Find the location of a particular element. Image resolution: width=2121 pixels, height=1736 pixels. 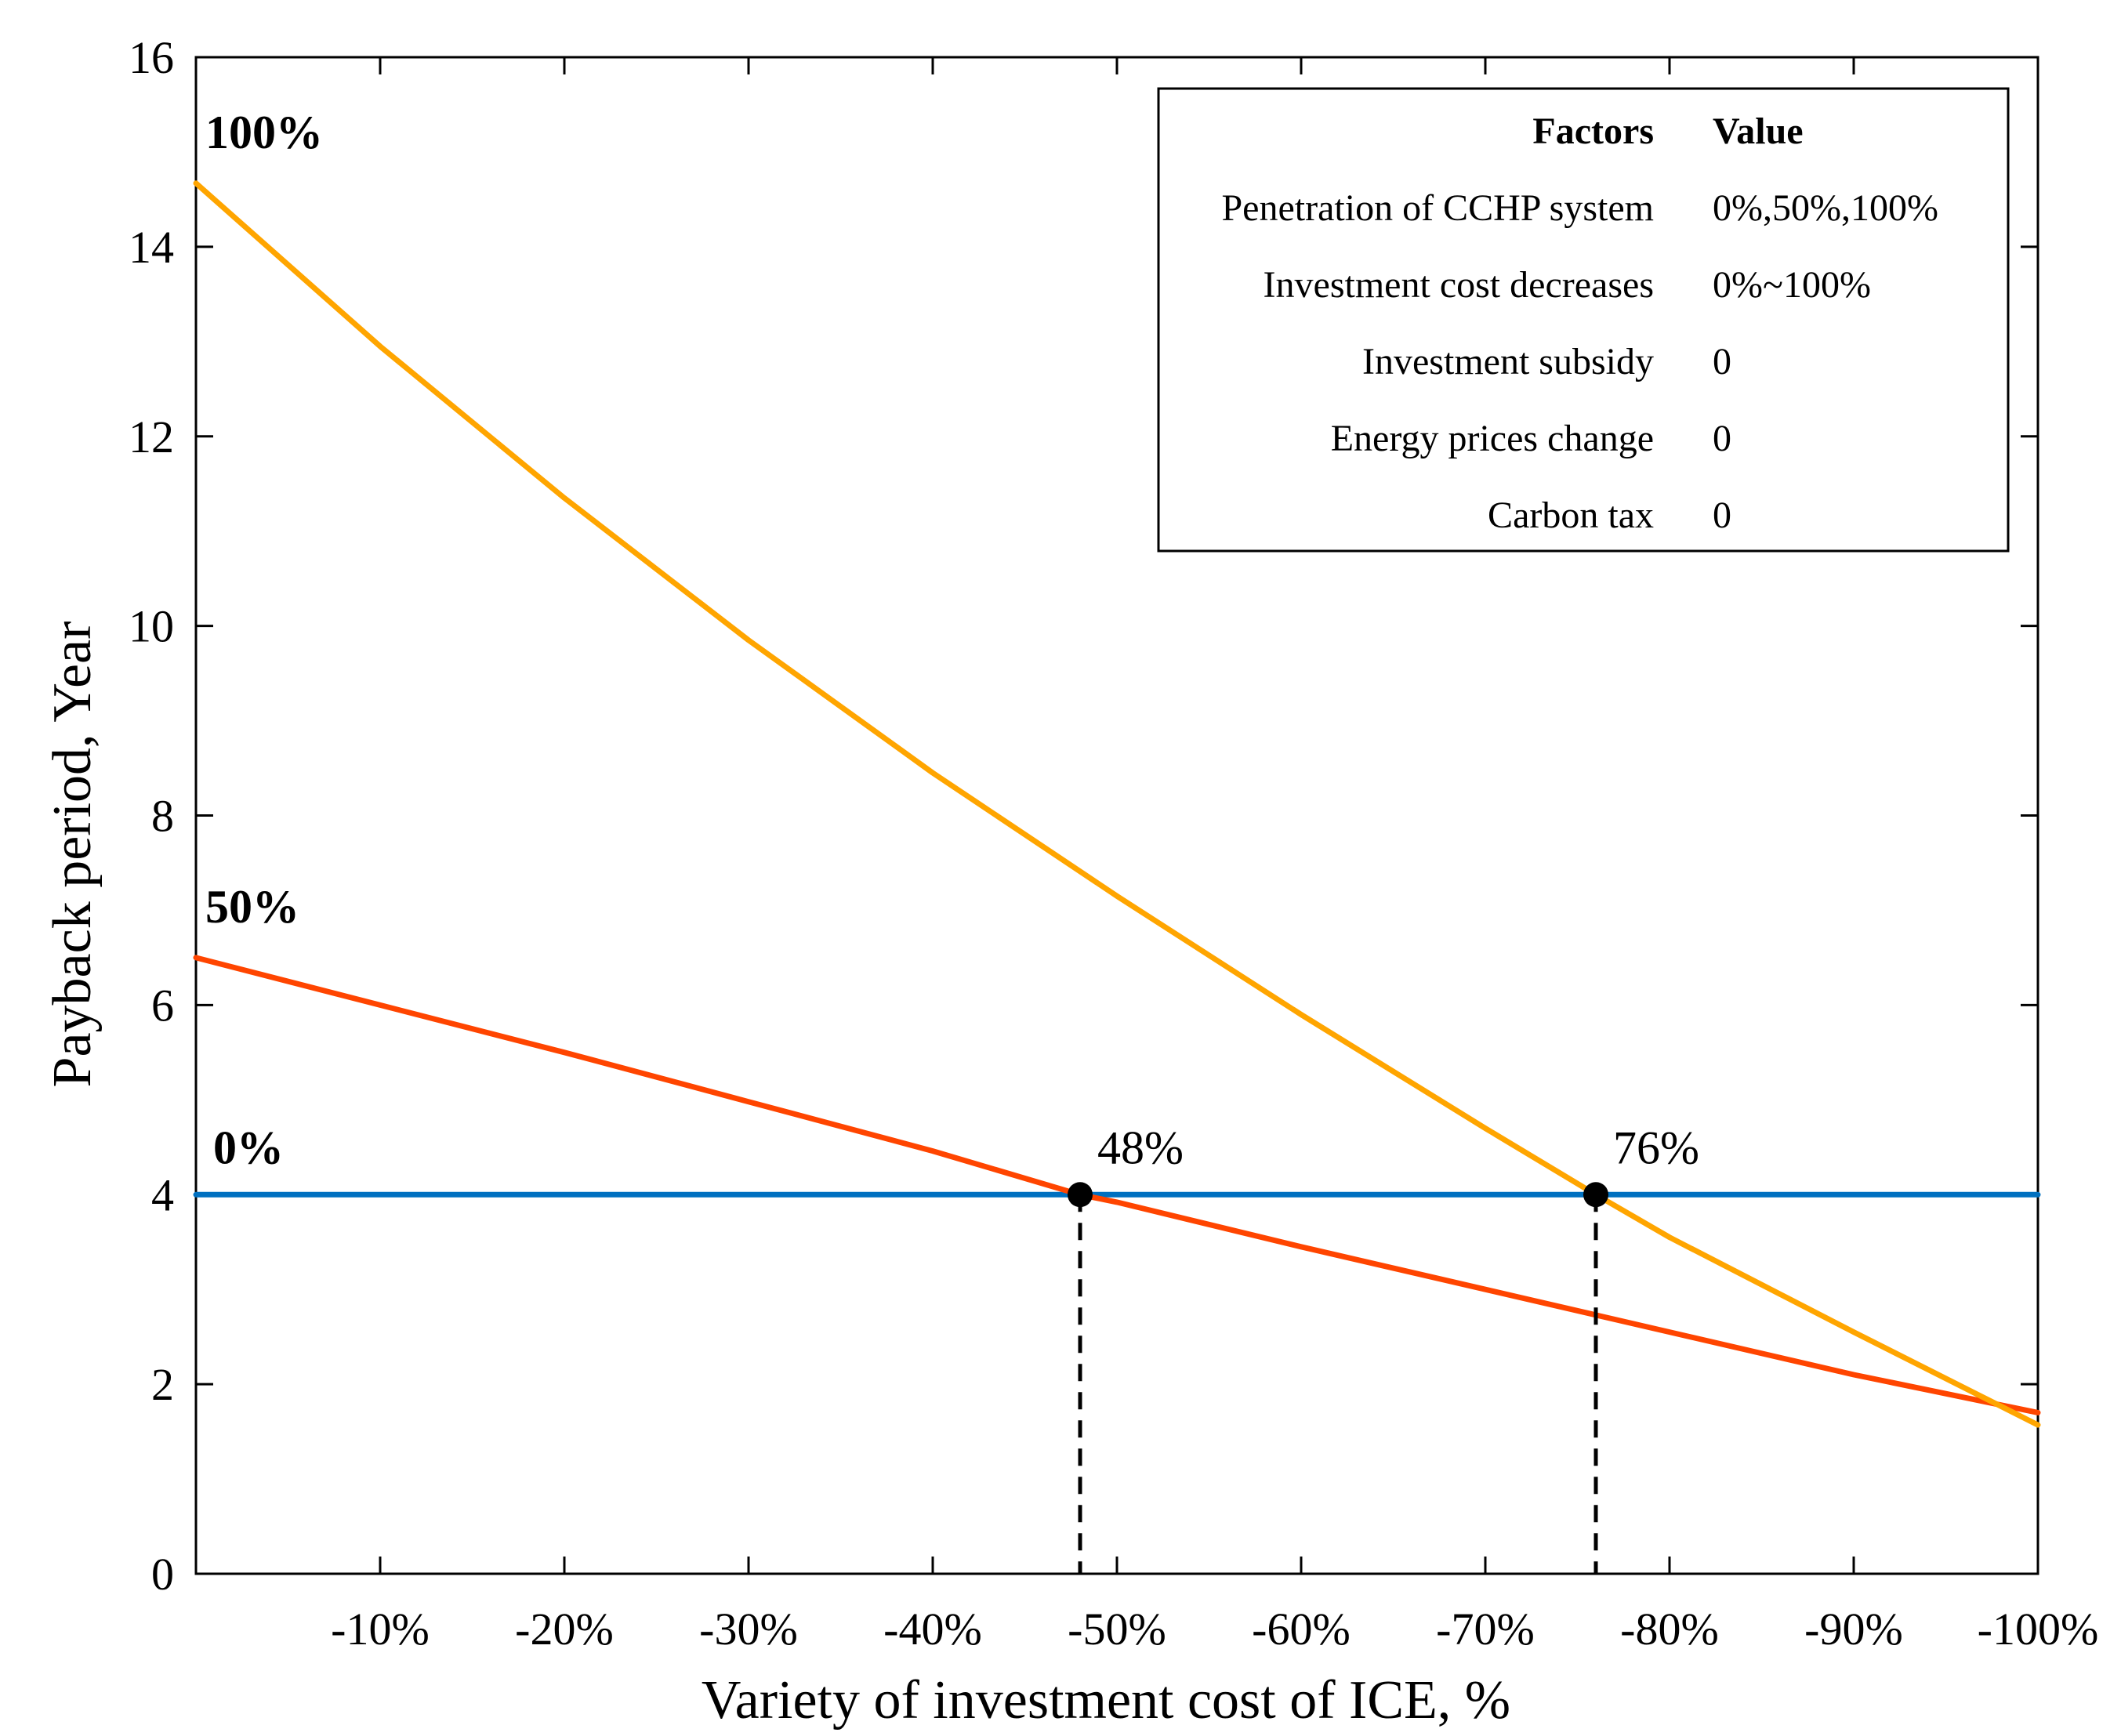

x-tick-label: -100% is located at coordinates (2039, 1629).